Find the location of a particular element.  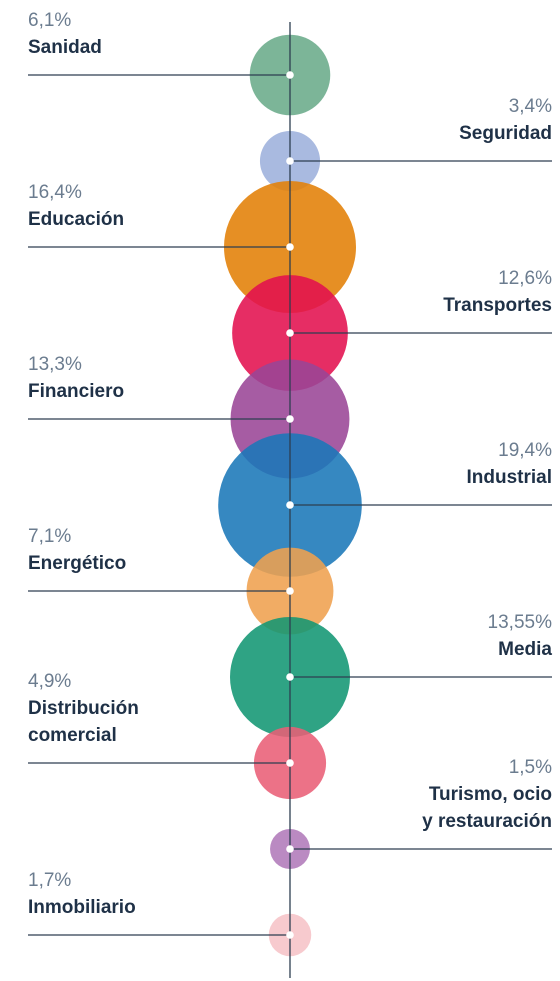

bubble-label: 3,4% Seguridad is located at coordinates (452, 120).